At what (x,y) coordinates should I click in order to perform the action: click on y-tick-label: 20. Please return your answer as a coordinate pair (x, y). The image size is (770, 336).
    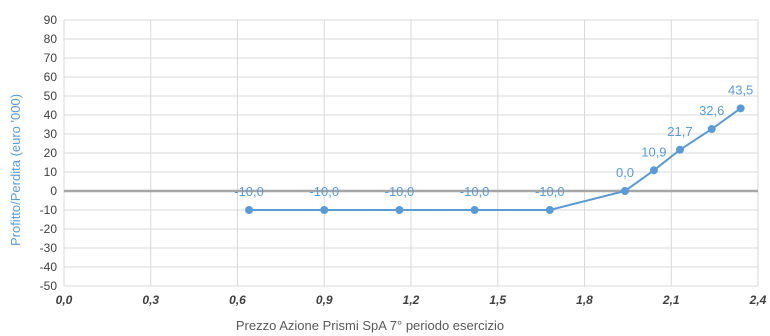
    Looking at the image, I should click on (51, 153).